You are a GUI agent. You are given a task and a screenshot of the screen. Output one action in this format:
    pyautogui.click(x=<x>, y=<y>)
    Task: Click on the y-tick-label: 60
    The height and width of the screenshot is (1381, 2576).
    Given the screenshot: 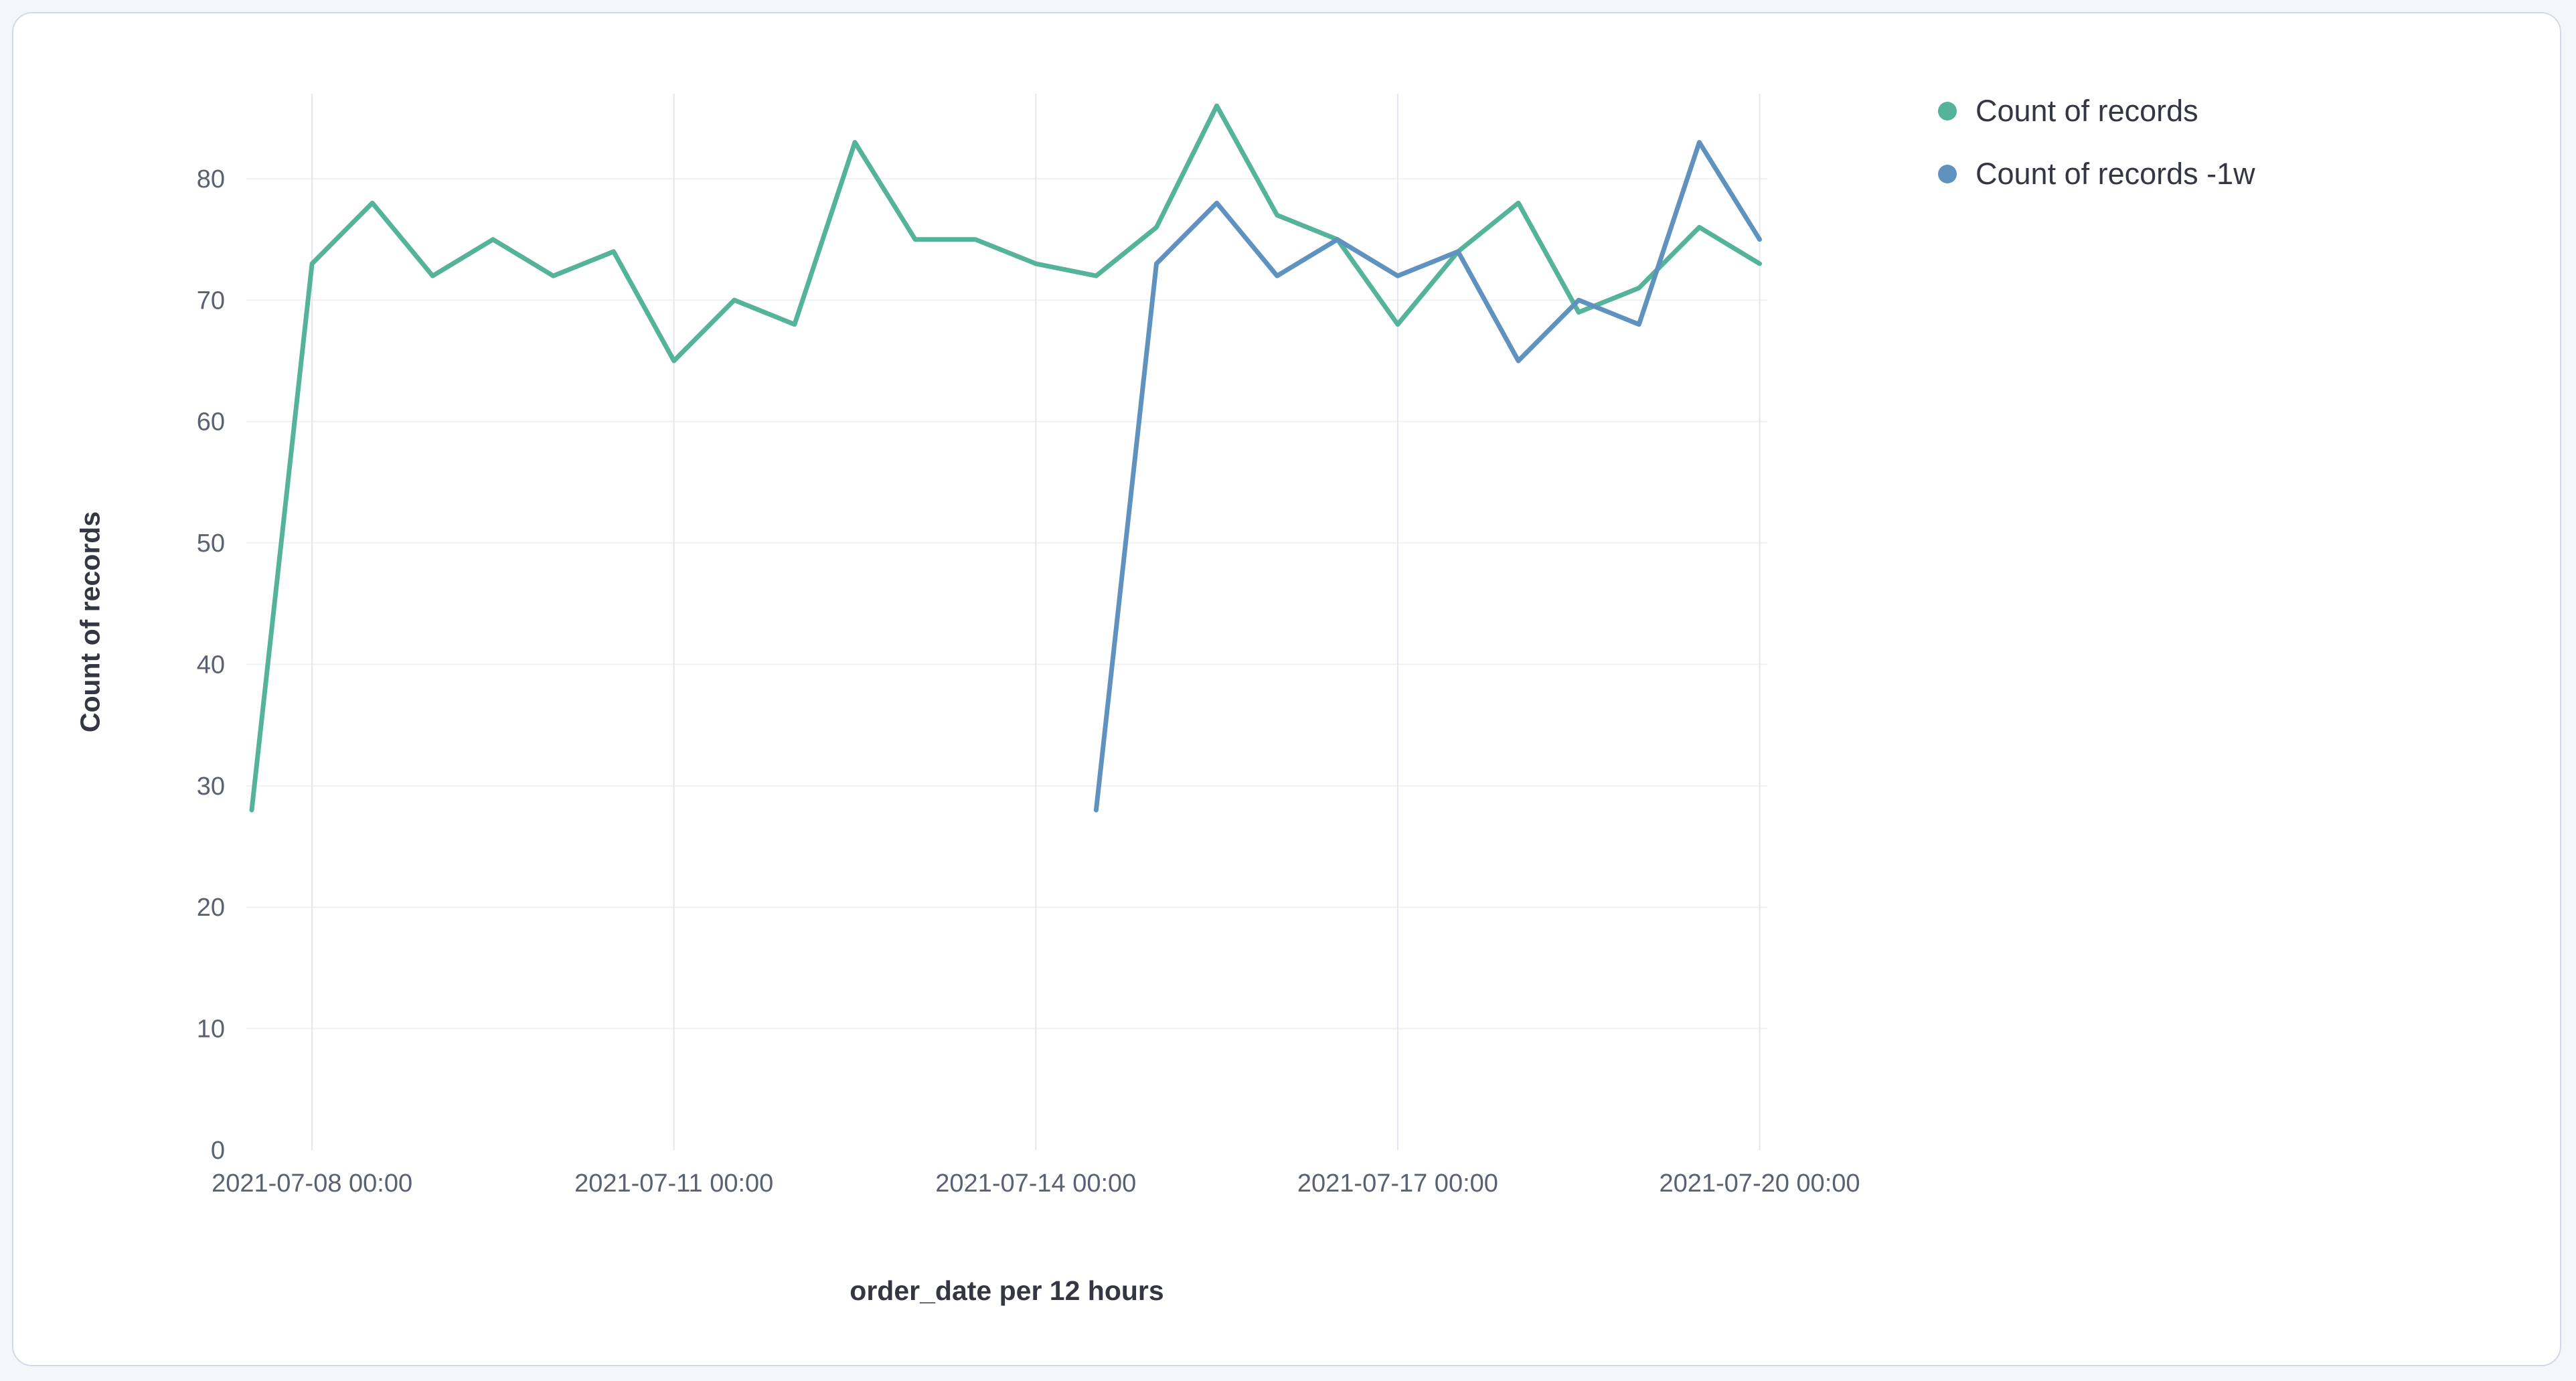 What is the action you would take?
    pyautogui.click(x=211, y=422)
    